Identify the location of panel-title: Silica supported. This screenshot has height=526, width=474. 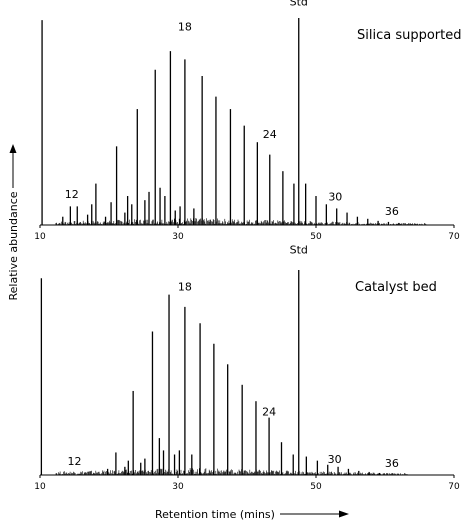
(409, 35).